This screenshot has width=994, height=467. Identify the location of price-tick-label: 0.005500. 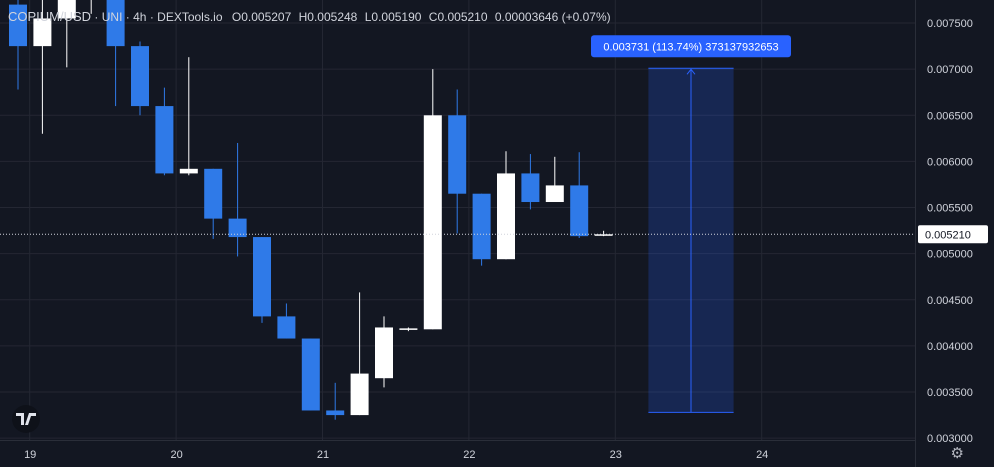
(950, 209).